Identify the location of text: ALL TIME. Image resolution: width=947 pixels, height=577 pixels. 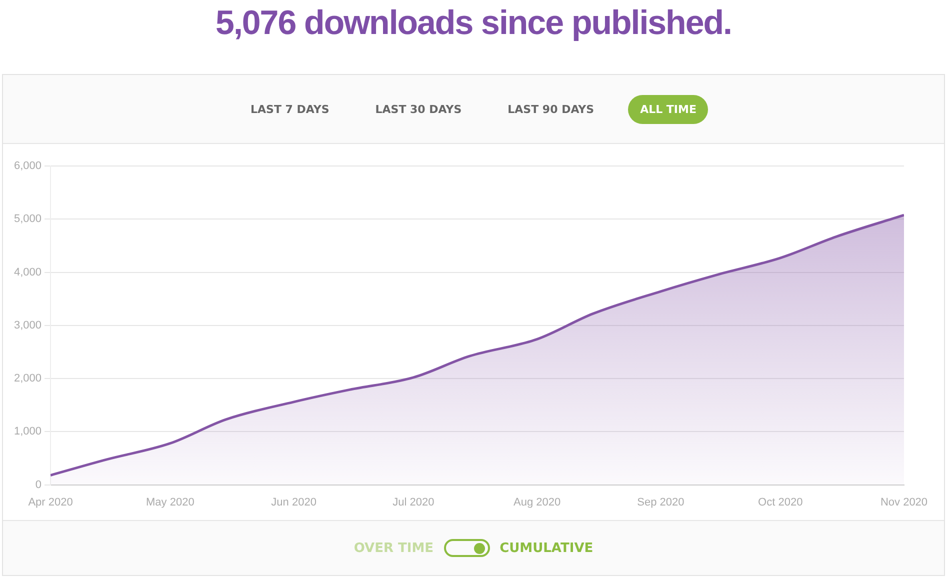
(668, 109).